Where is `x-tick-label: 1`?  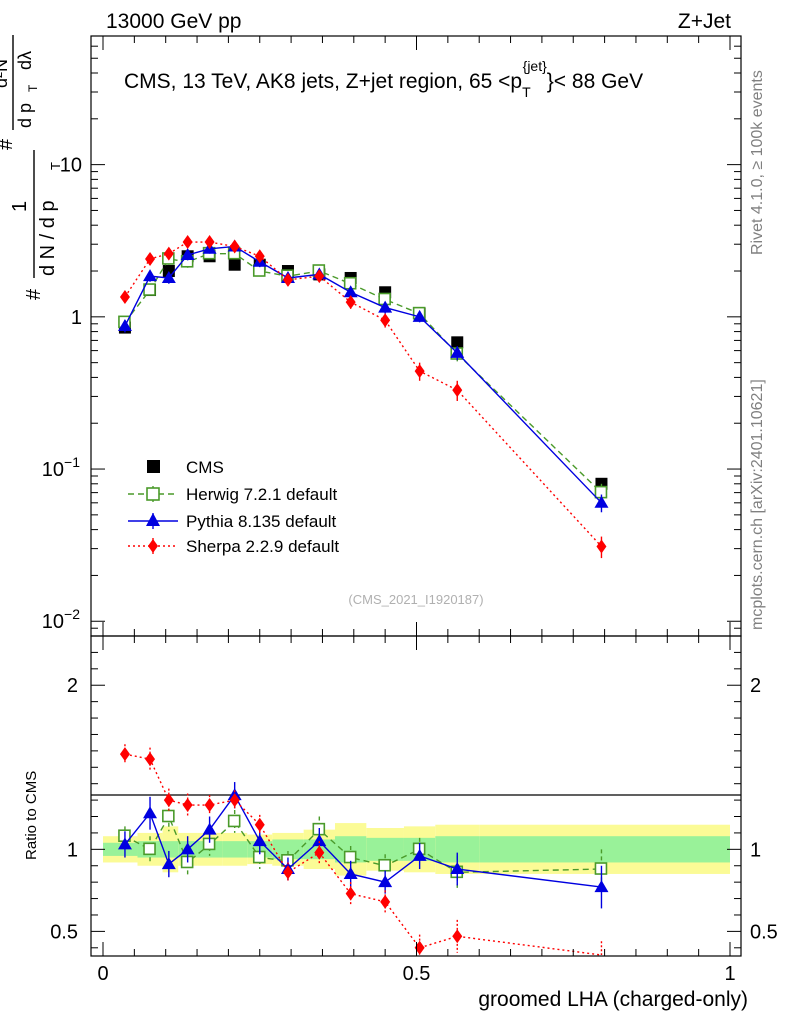
x-tick-label: 1 is located at coordinates (729, 974).